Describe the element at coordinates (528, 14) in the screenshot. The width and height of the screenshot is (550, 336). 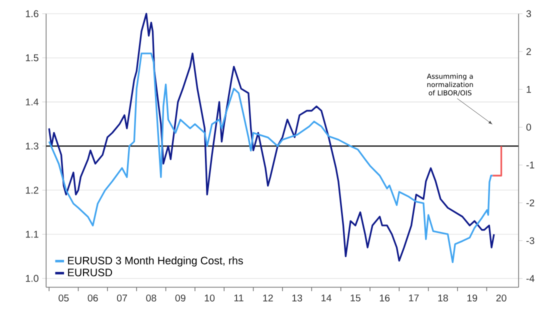
I see `y2-tick-label: 3` at that location.